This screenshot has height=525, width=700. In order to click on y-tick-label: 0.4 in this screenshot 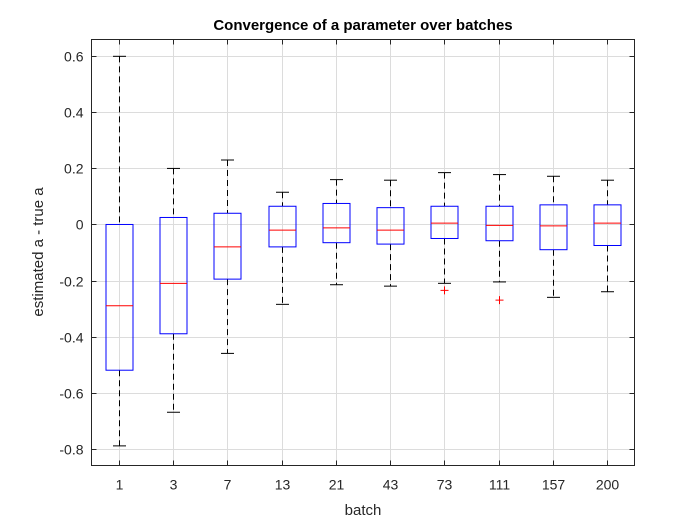, I will do `click(74, 113)`.